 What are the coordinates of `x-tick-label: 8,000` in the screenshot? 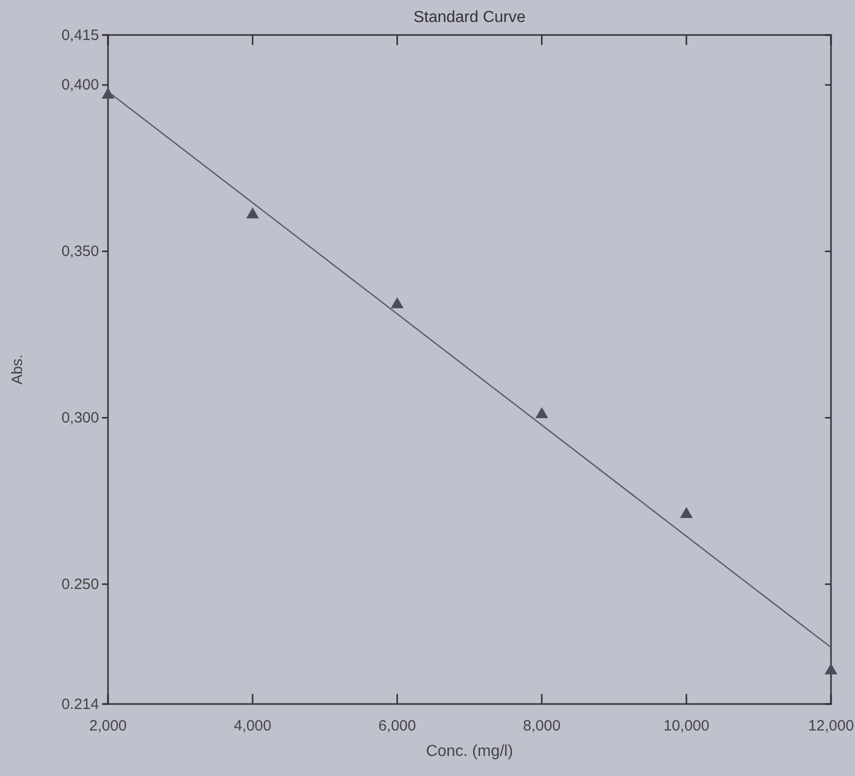 It's located at (542, 726).